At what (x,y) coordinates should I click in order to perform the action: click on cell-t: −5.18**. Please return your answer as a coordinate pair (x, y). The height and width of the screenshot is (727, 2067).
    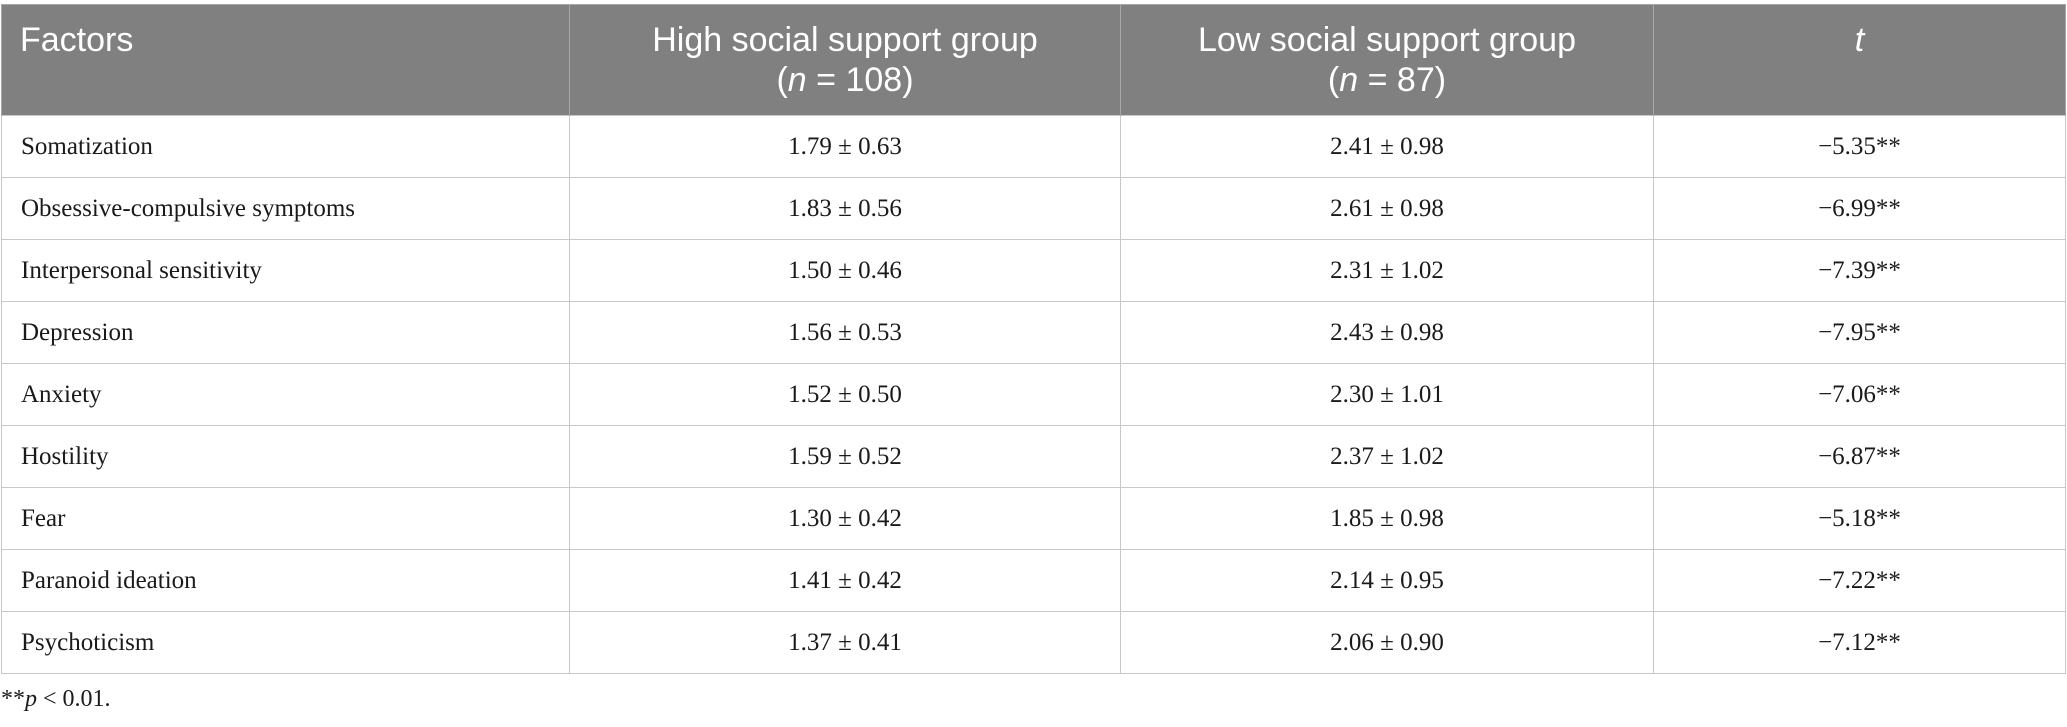
    Looking at the image, I should click on (1859, 518).